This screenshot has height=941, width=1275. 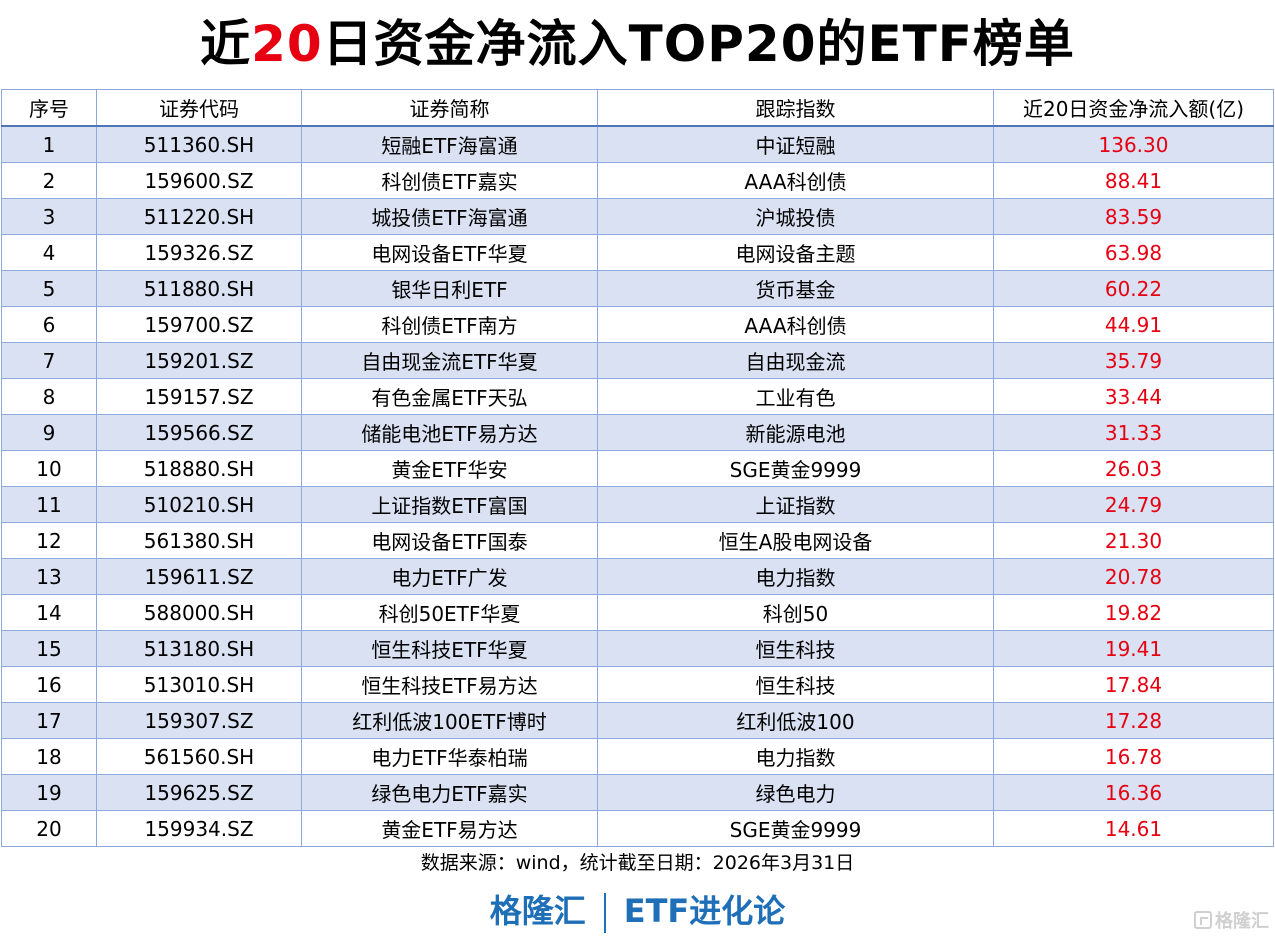 I want to click on cell-code: 159611.SZ, so click(x=199, y=576).